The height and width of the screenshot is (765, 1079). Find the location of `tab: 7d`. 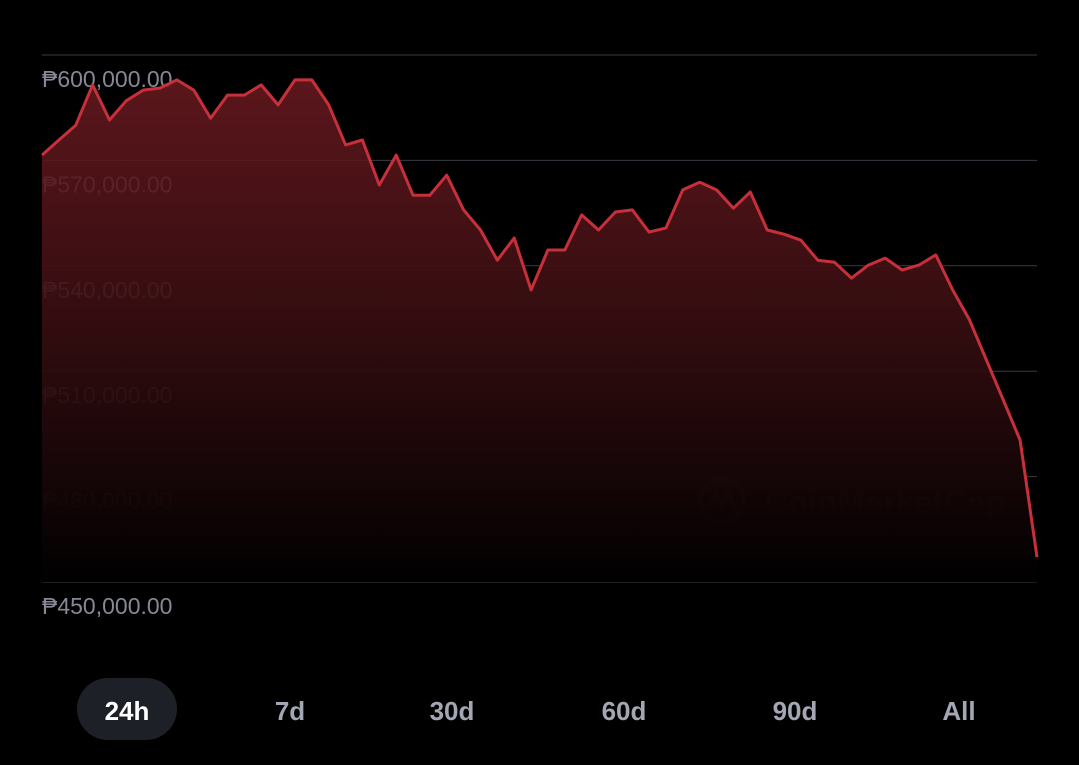

tab: 7d is located at coordinates (290, 711).